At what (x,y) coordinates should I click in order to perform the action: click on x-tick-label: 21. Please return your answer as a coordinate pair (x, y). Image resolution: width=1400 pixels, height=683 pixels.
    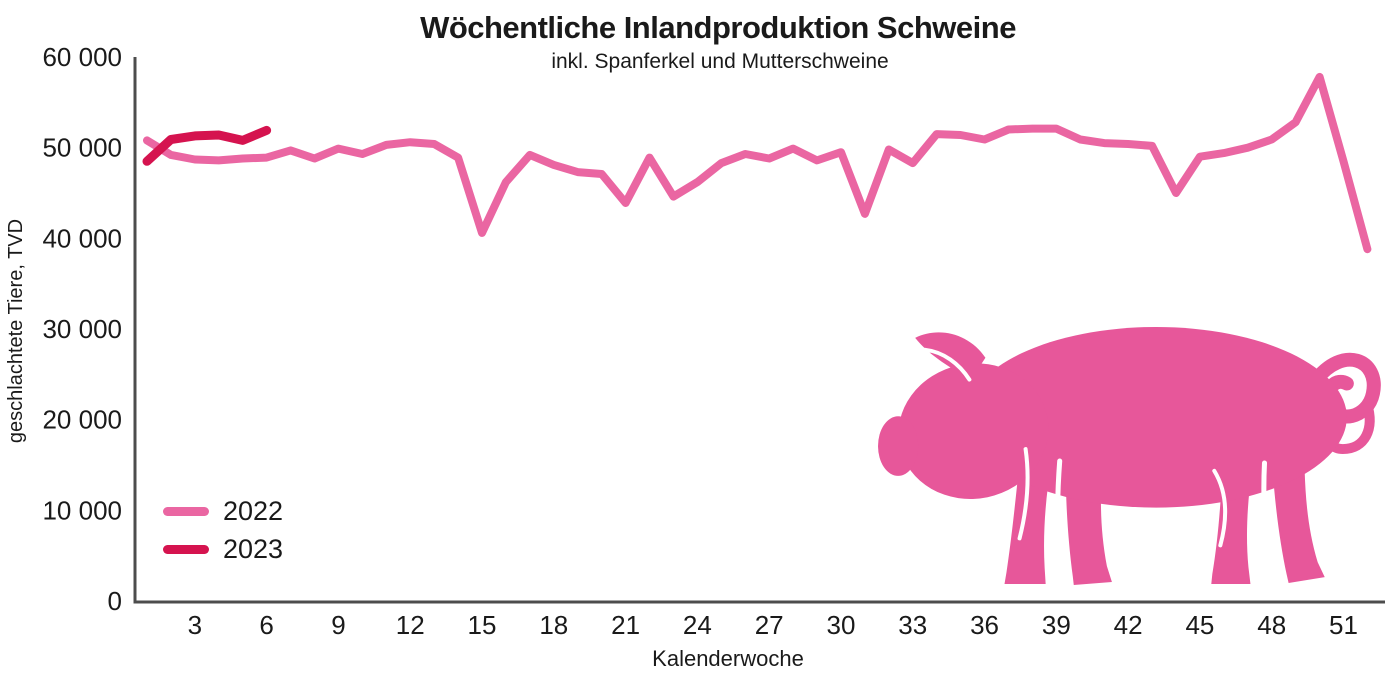
    Looking at the image, I should click on (625, 625).